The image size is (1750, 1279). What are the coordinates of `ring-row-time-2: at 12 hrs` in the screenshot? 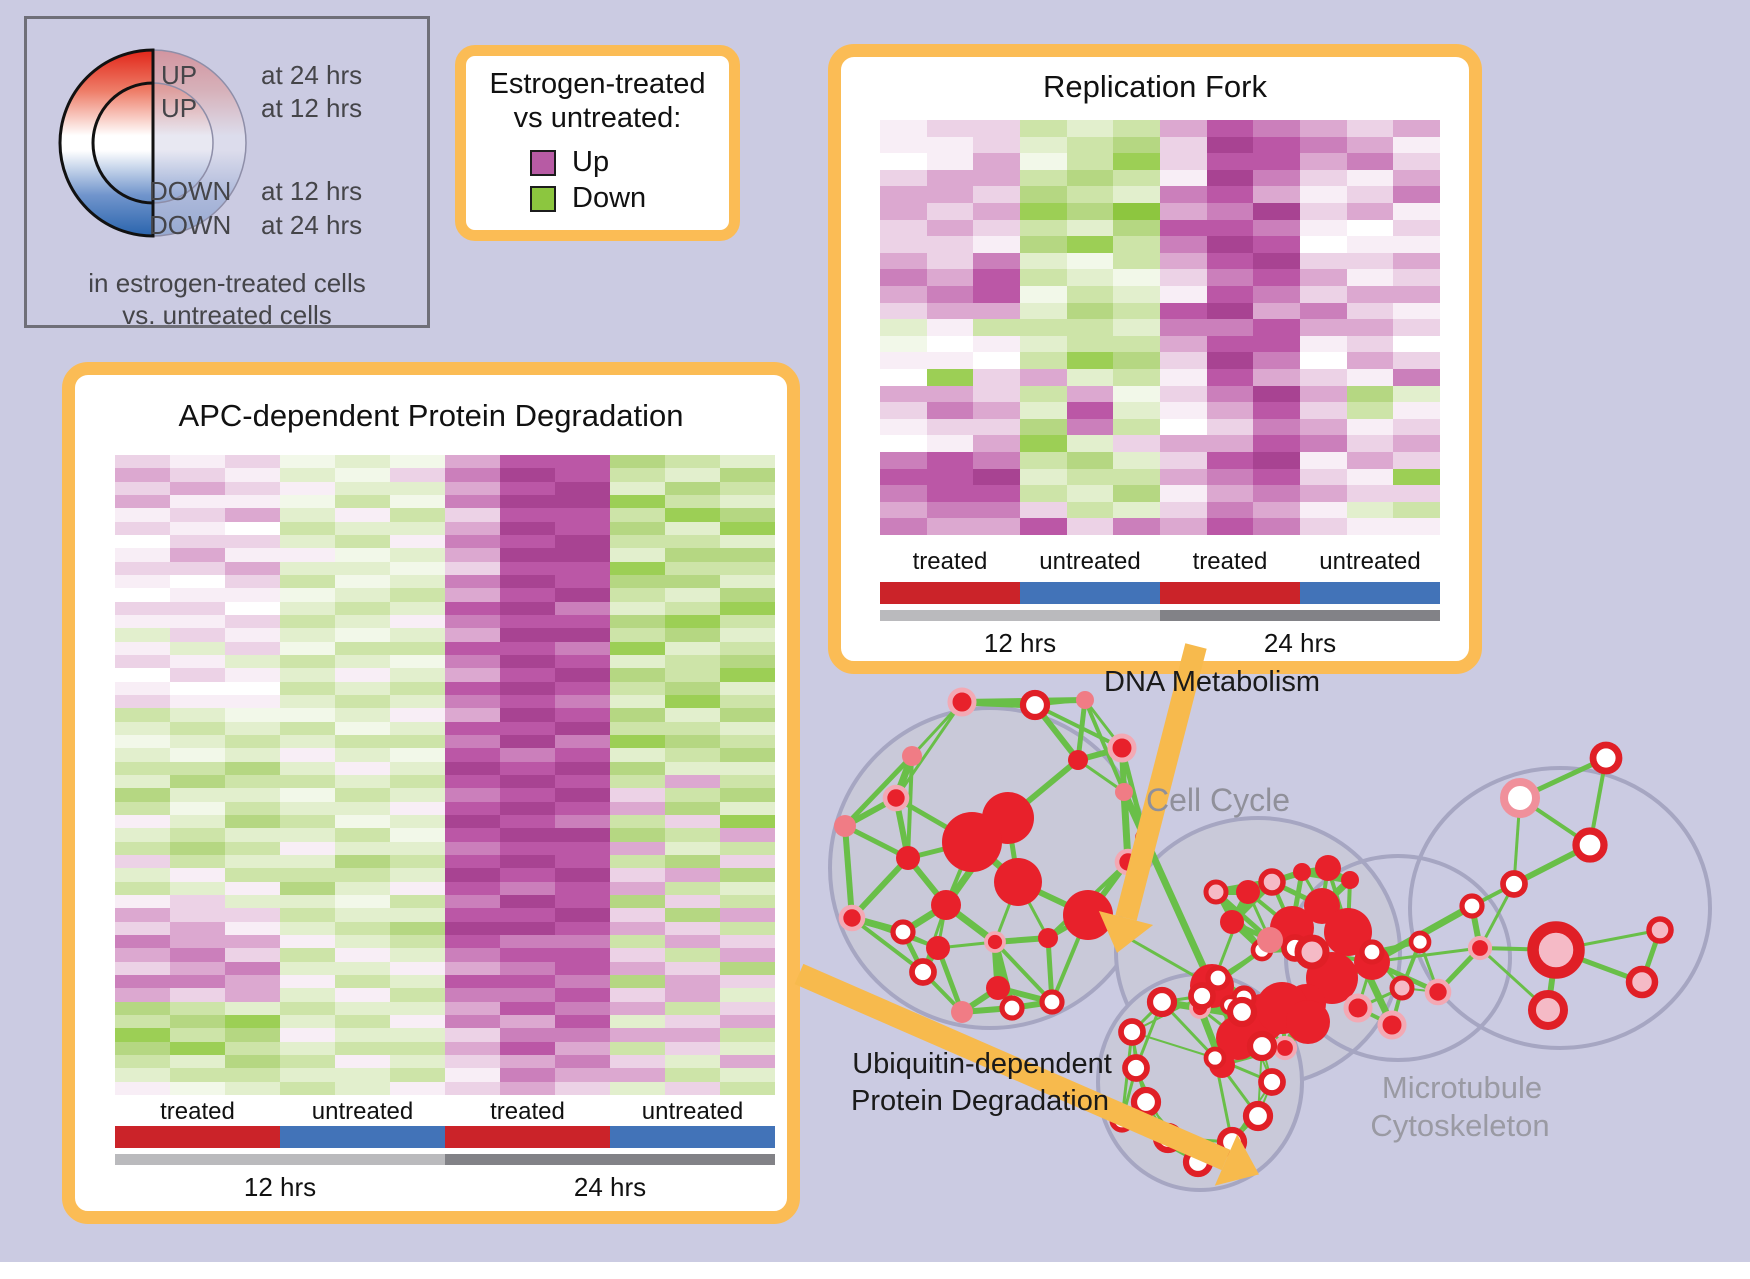 It's located at (312, 191).